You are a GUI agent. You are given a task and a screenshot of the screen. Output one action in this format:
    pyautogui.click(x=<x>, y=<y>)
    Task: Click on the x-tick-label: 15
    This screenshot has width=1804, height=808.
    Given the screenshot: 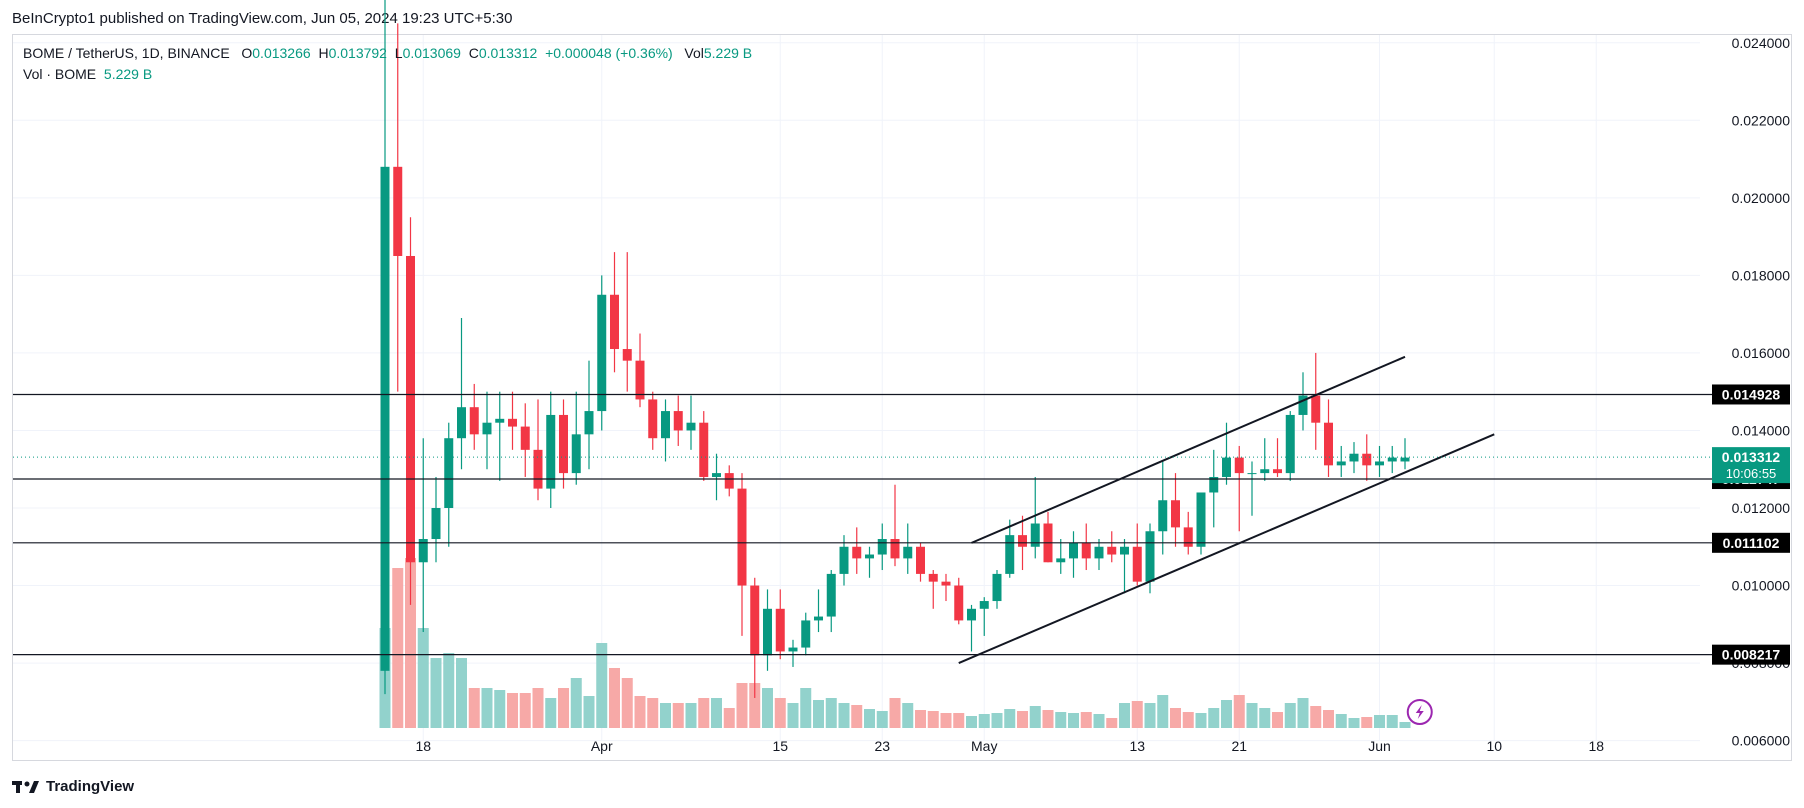 What is the action you would take?
    pyautogui.click(x=780, y=746)
    